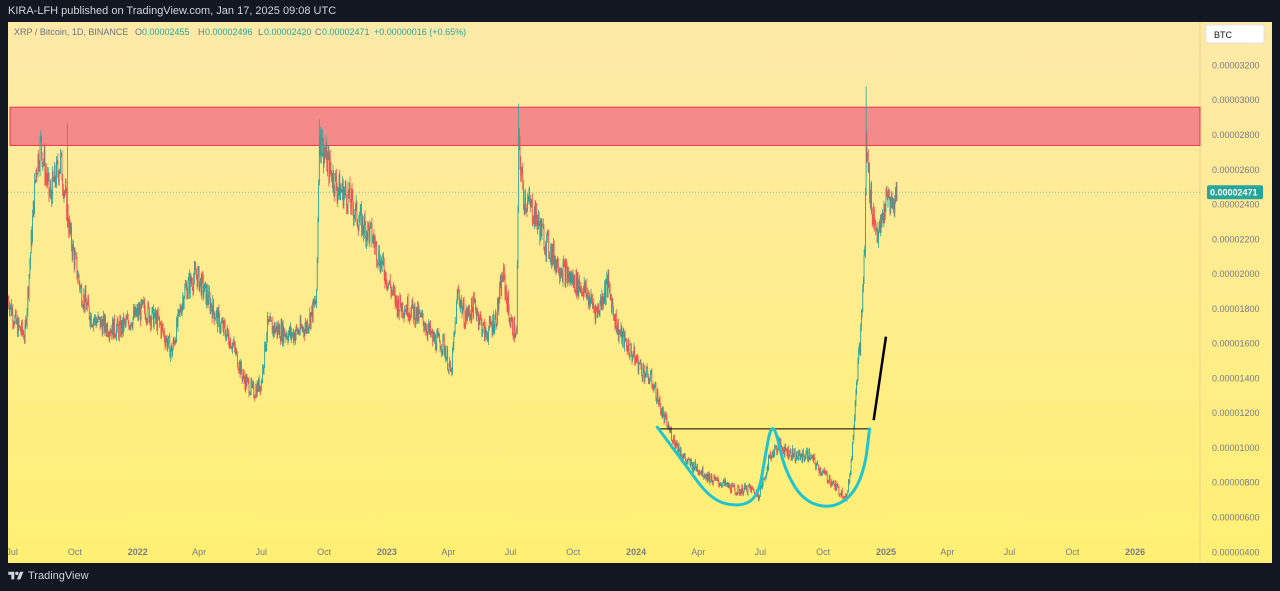  I want to click on breakout-line, so click(880, 378).